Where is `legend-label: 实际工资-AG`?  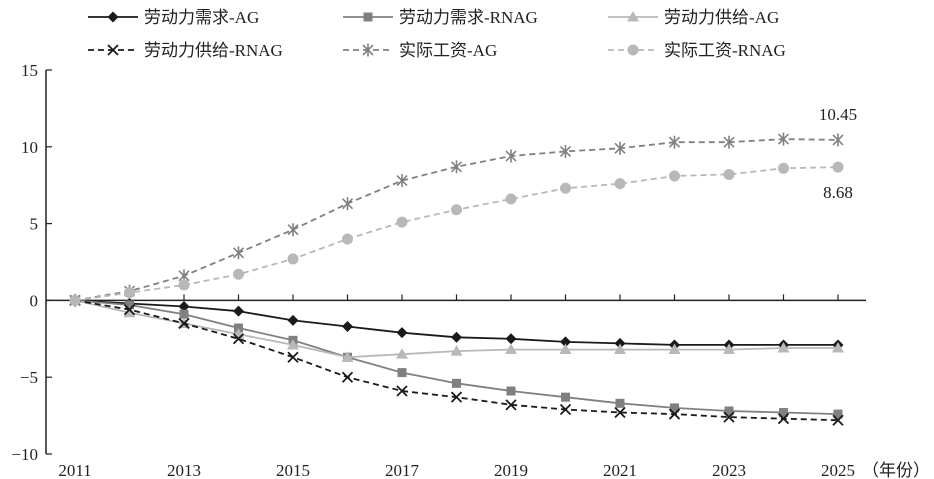
legend-label: 实际工资-AG is located at coordinates (448, 50).